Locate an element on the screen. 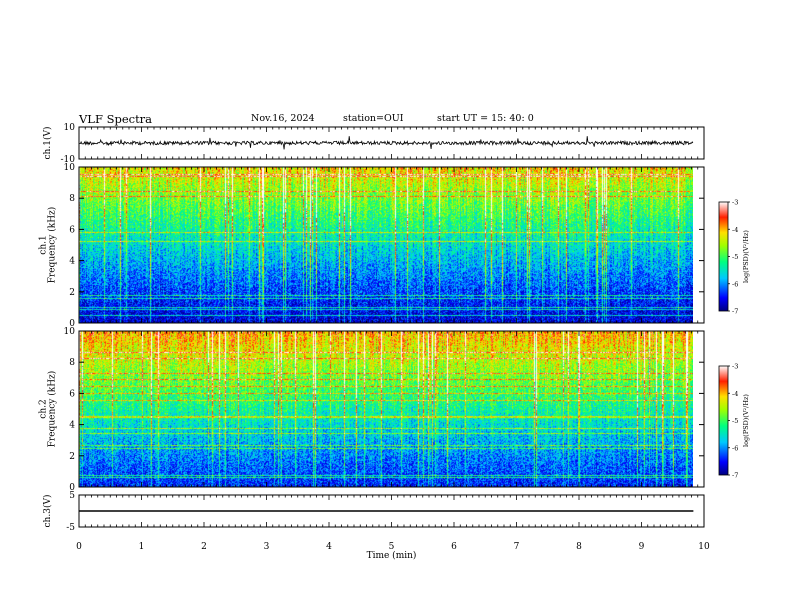 This screenshot has width=792, height=612. x-tick-label: 5 is located at coordinates (392, 547).